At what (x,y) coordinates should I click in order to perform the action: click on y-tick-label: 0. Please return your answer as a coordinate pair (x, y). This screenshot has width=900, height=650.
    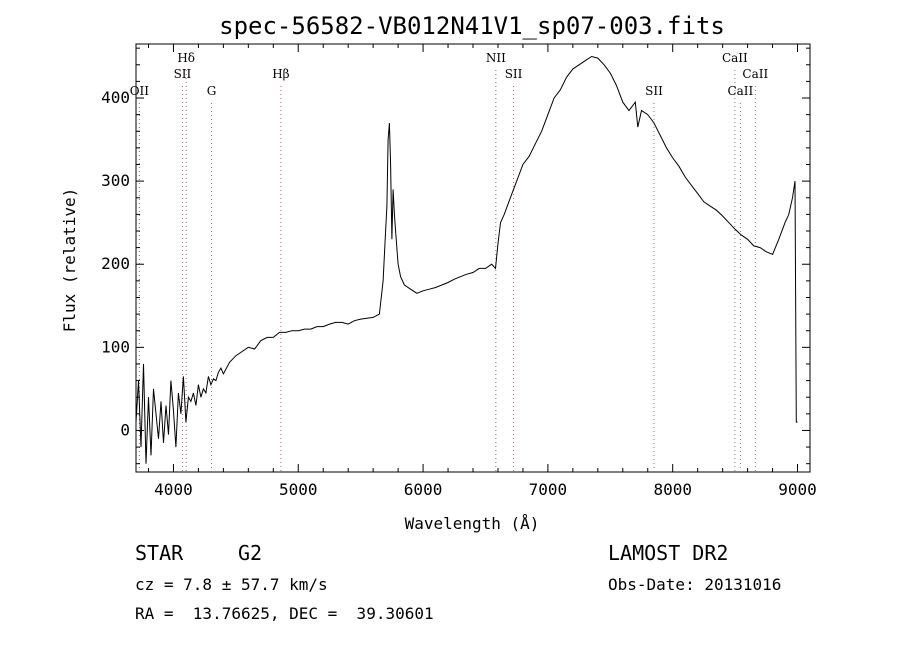
    Looking at the image, I should click on (125, 429).